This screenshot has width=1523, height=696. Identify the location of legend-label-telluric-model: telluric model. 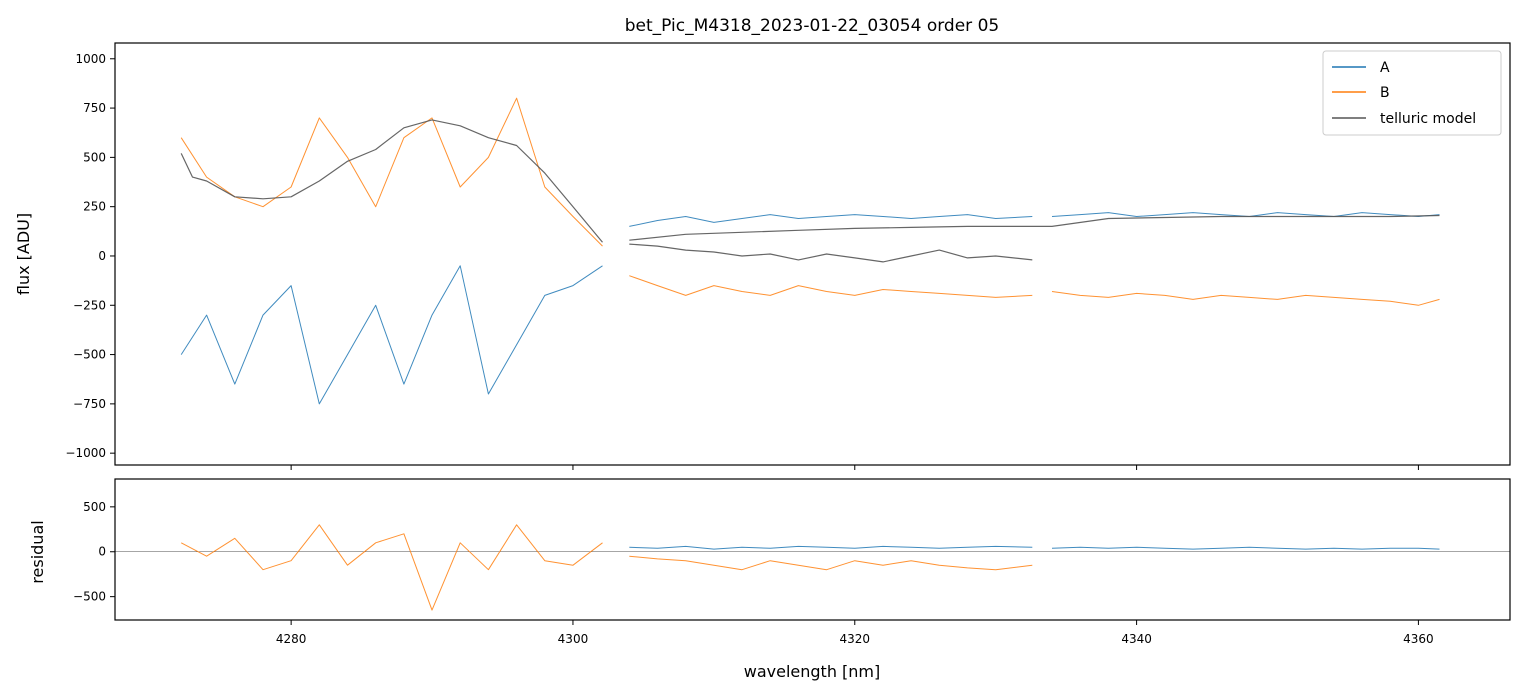
(1428, 119).